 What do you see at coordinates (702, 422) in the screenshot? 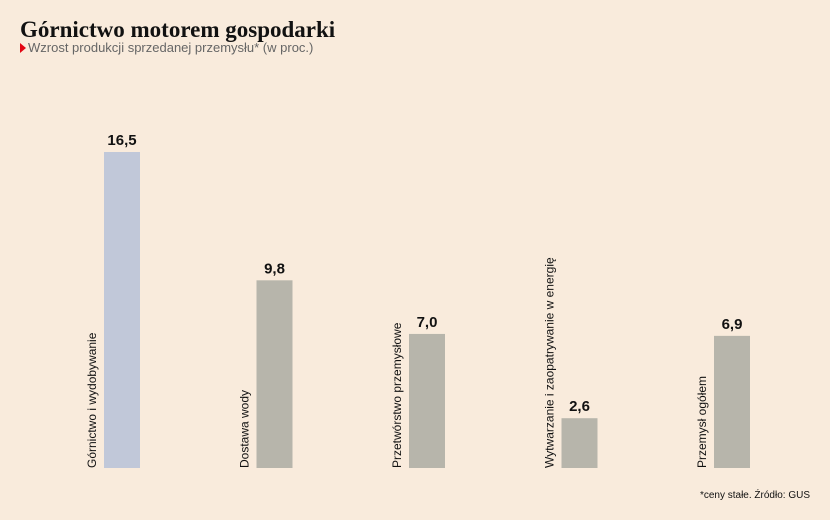
I see `category-label: Przemysł ogółem` at bounding box center [702, 422].